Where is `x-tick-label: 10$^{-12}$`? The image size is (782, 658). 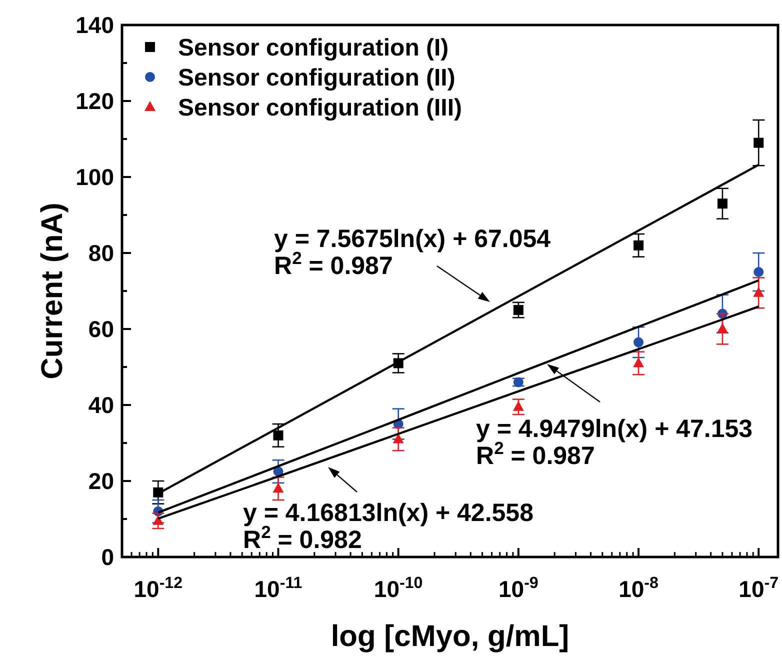 x-tick-label: 10$^{-12}$ is located at coordinates (158, 588).